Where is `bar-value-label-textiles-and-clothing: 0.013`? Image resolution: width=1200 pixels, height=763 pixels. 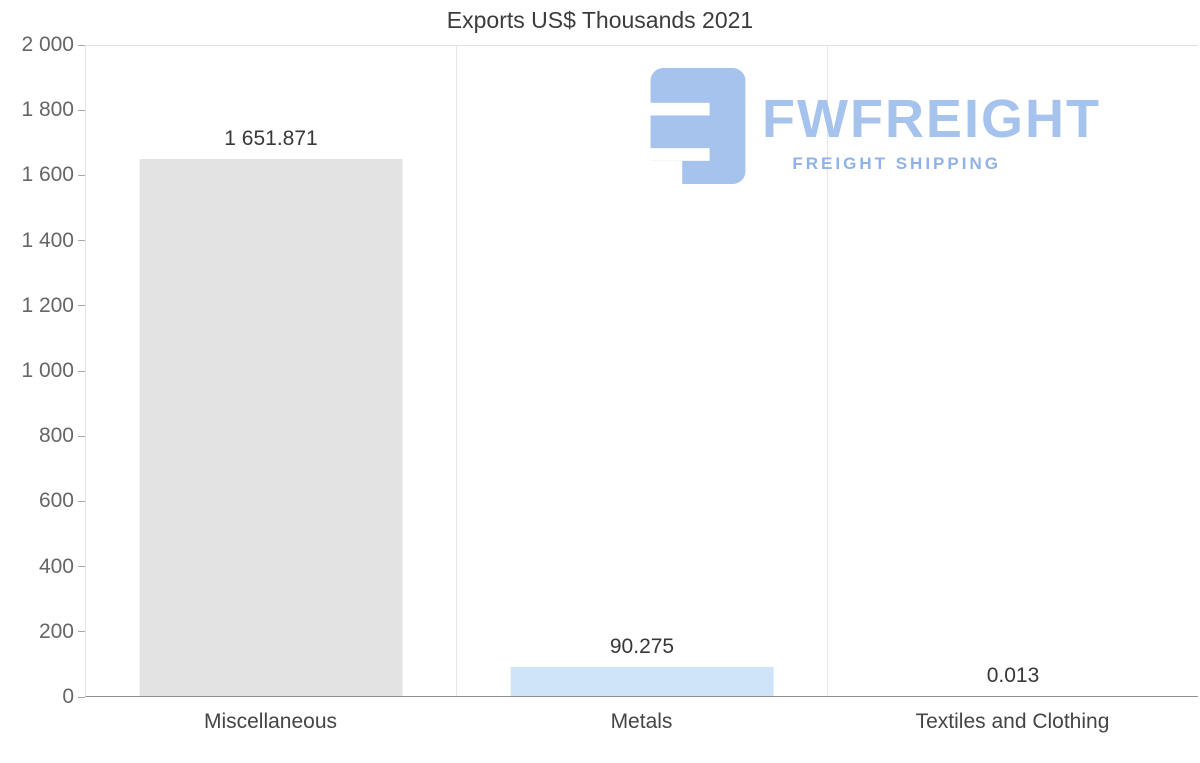 bar-value-label-textiles-and-clothing: 0.013 is located at coordinates (1013, 675).